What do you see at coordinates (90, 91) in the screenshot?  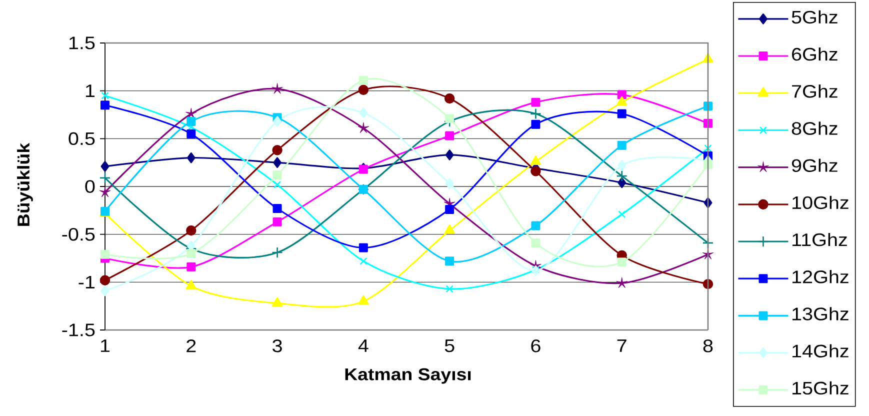 I see `y-tick-label: 1` at bounding box center [90, 91].